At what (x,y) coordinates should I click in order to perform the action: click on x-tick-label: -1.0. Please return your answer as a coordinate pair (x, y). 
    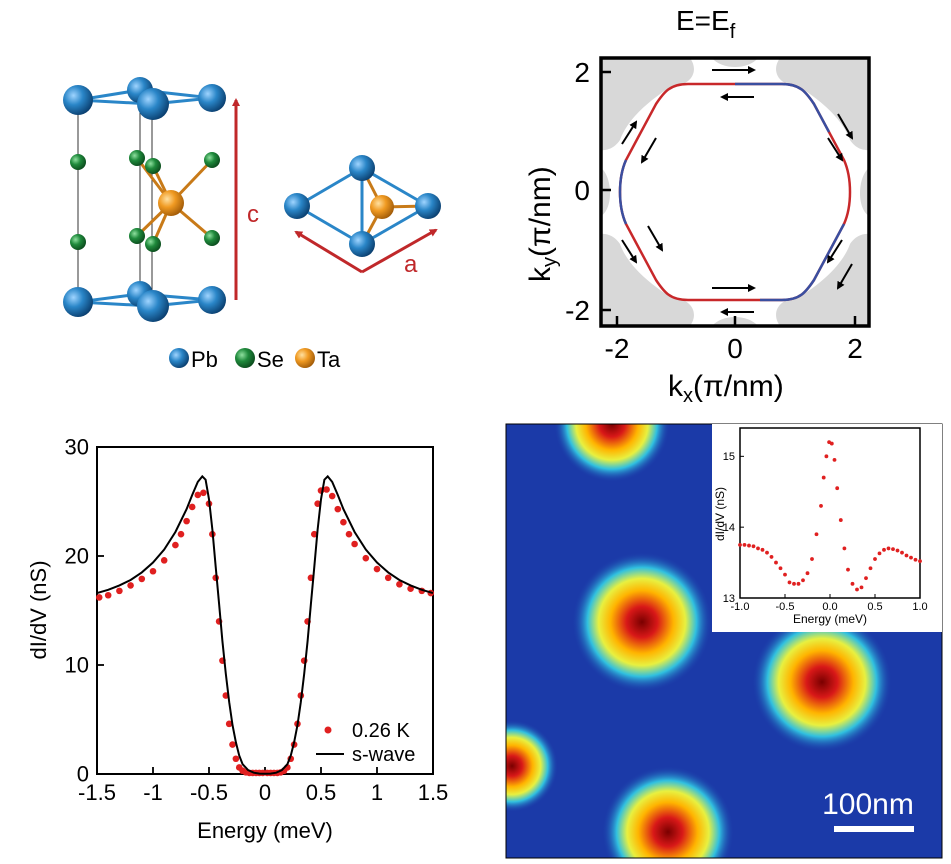
    Looking at the image, I should click on (740, 607).